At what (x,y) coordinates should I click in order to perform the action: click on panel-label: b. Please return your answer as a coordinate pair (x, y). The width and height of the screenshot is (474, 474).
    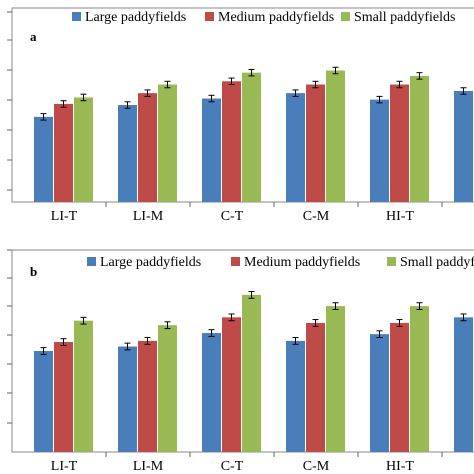
    Looking at the image, I should click on (33, 271).